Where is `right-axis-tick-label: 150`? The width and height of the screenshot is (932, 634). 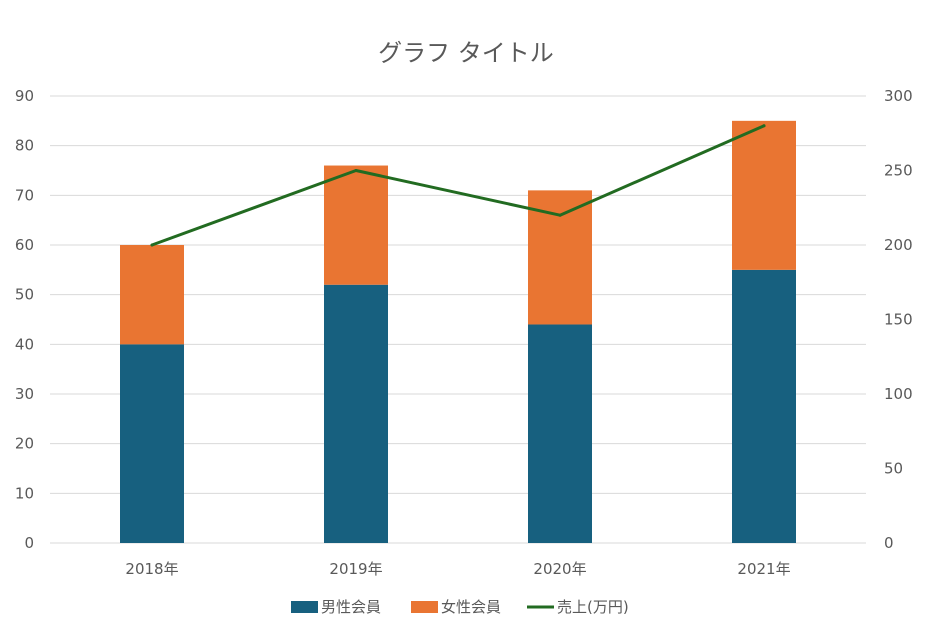
right-axis-tick-label: 150 is located at coordinates (898, 320).